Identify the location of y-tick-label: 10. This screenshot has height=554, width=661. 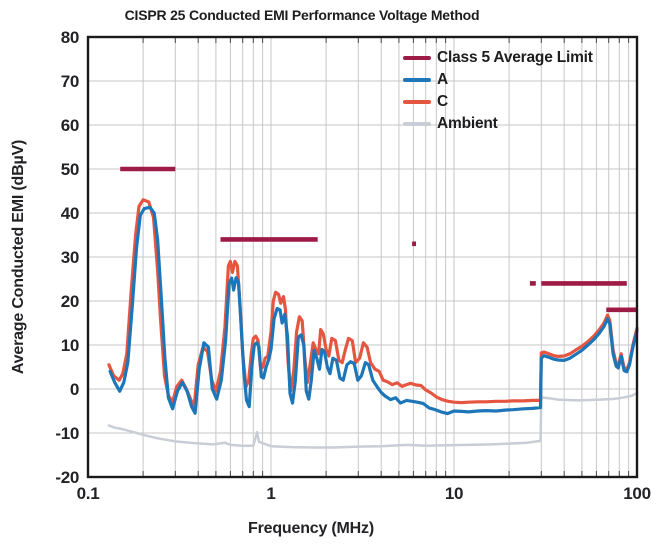
(70, 345).